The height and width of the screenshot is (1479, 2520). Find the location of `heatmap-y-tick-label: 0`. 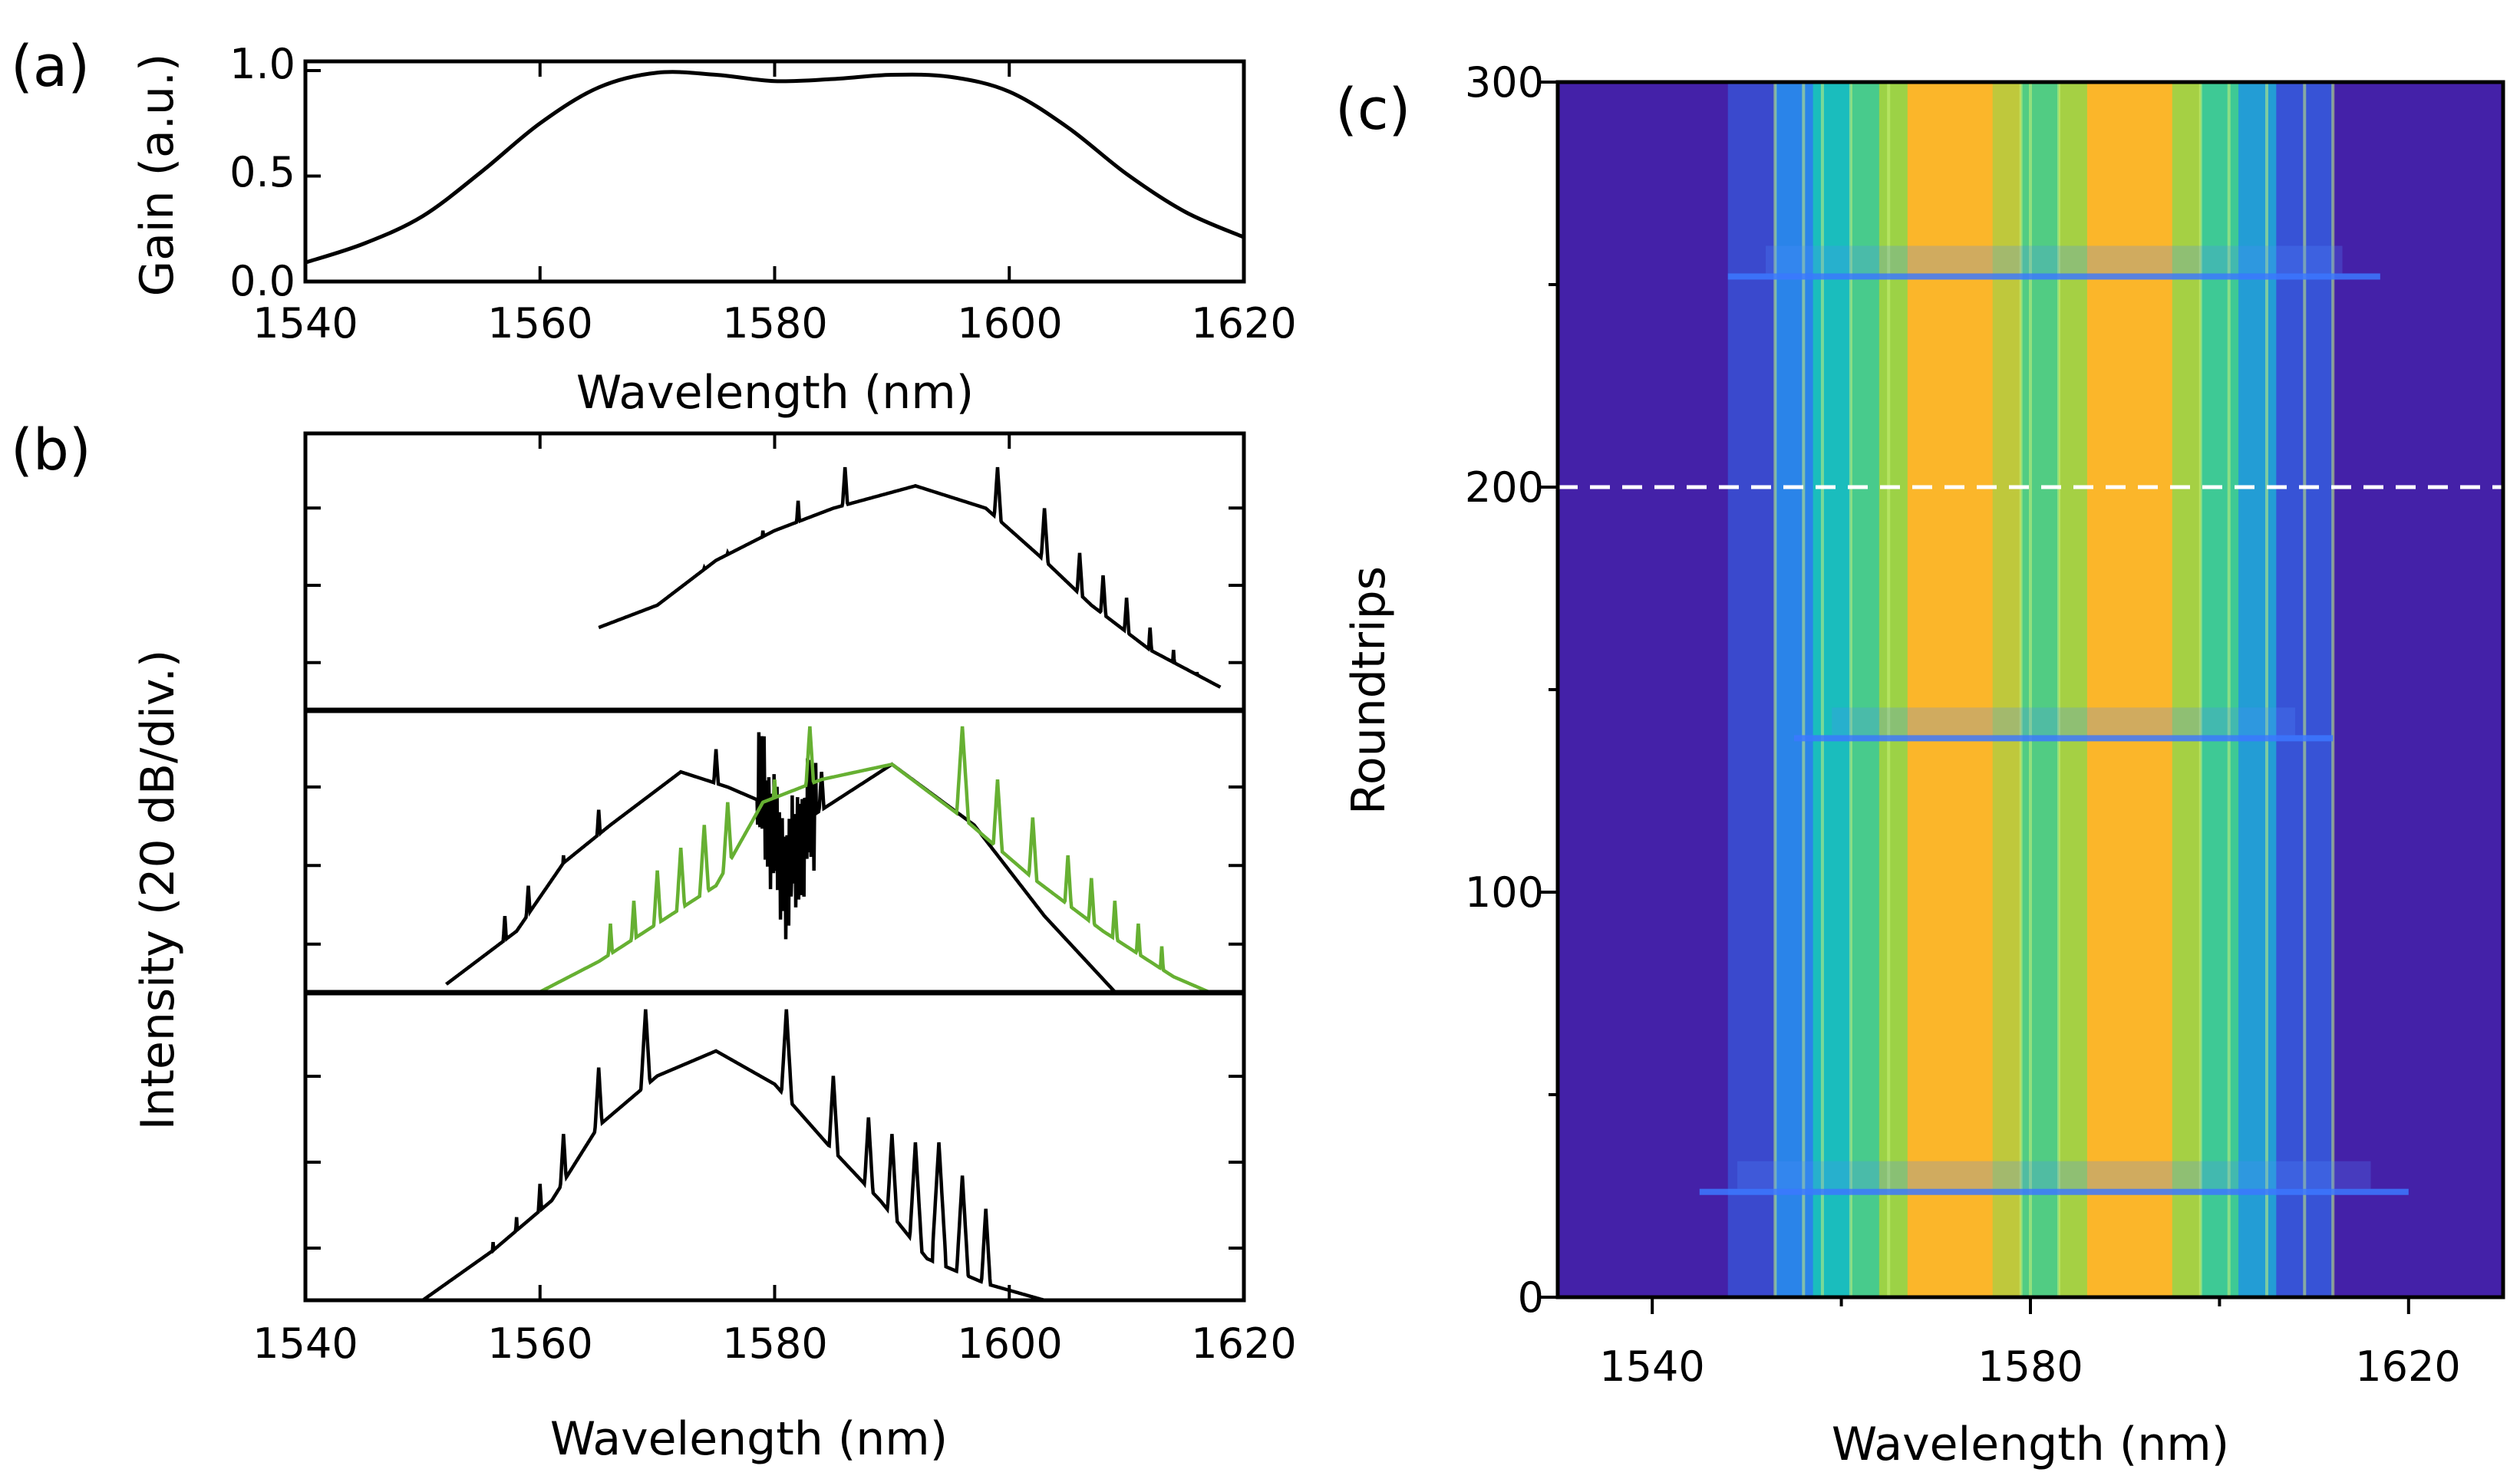

heatmap-y-tick-label: 0 is located at coordinates (1531, 1298).